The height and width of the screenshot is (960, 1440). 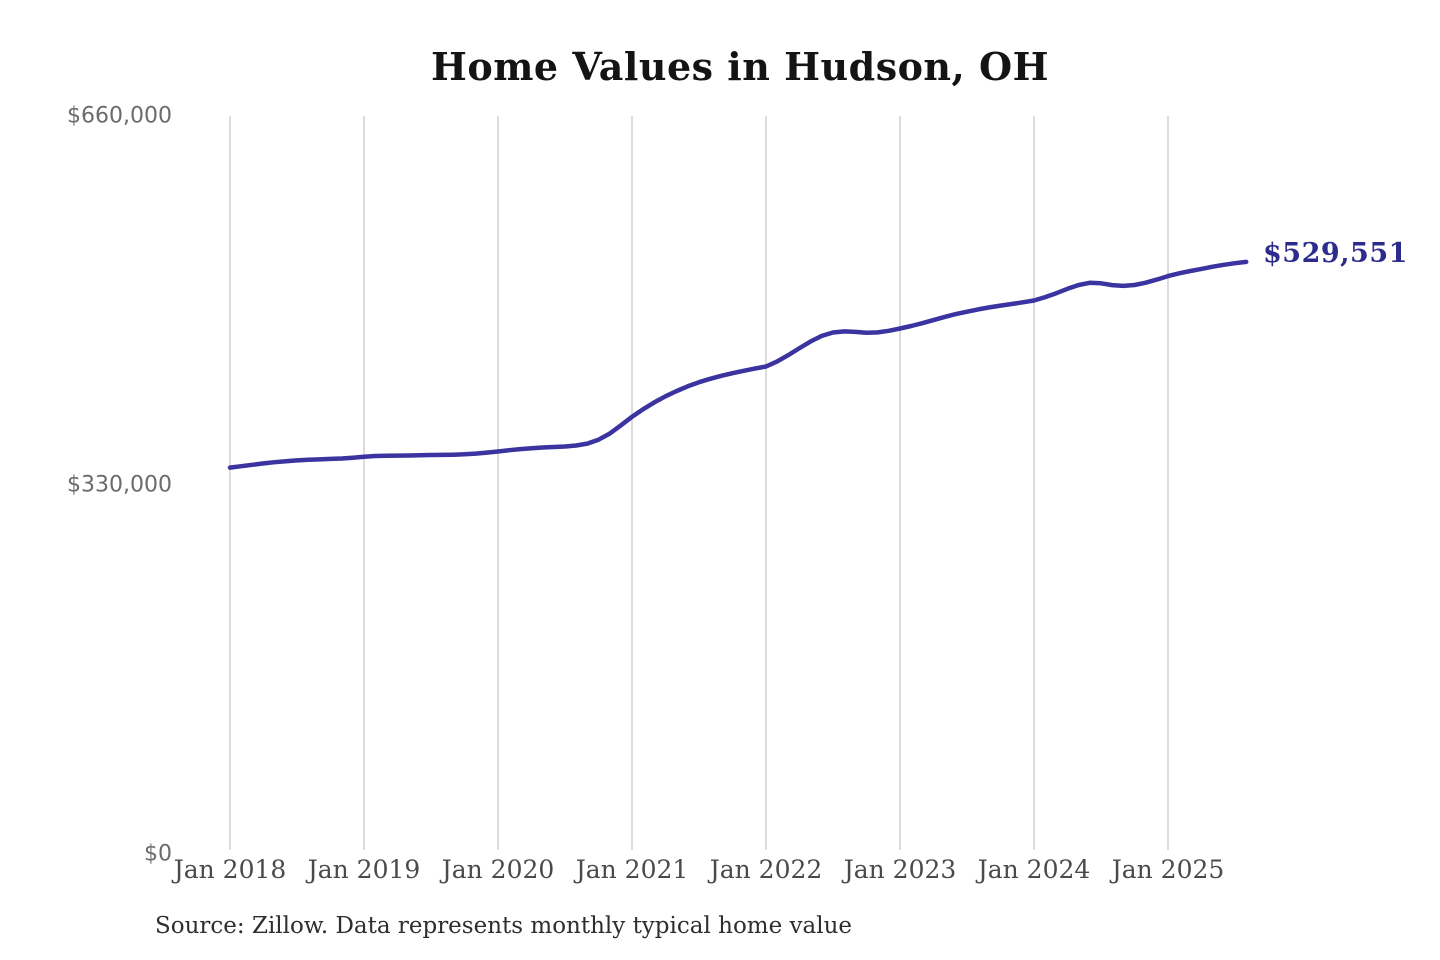 What do you see at coordinates (158, 854) in the screenshot?
I see `y-axis-label: $0` at bounding box center [158, 854].